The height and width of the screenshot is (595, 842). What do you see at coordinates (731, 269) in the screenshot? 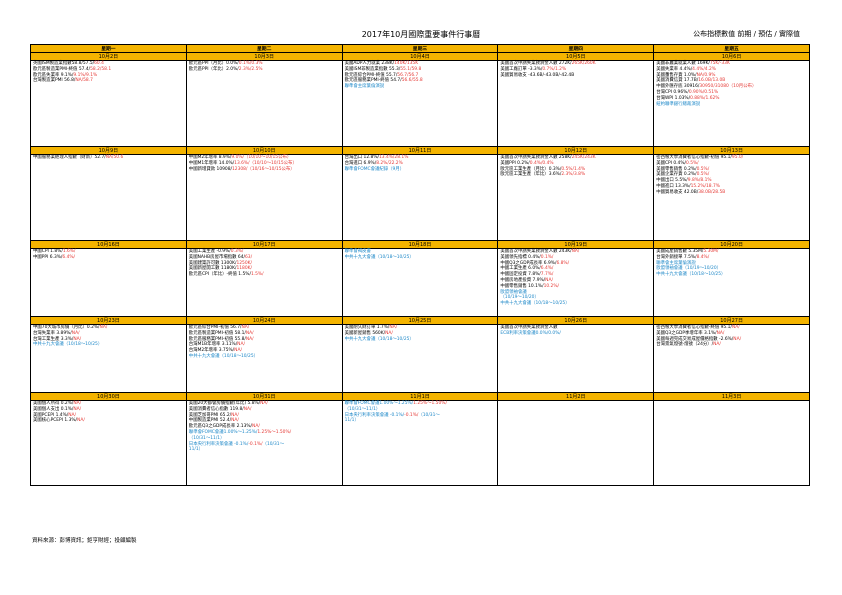
I see `event-line: 歐盟領袖會議（10/19～10/20）` at bounding box center [731, 269].